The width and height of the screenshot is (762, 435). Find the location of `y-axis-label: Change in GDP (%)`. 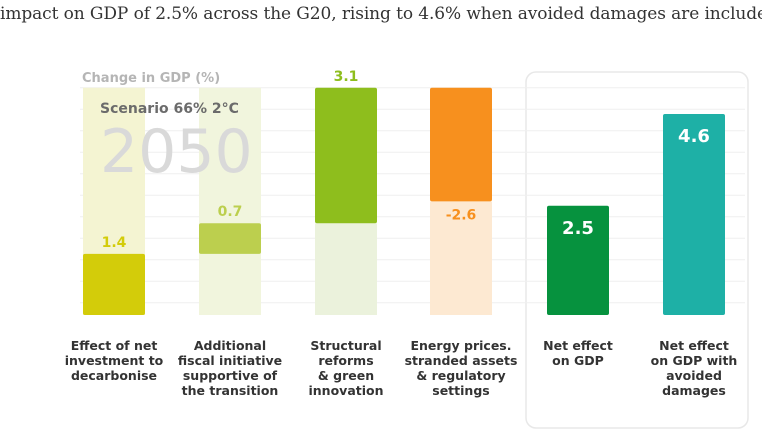

y-axis-label: Change in GDP (%) is located at coordinates (151, 78).